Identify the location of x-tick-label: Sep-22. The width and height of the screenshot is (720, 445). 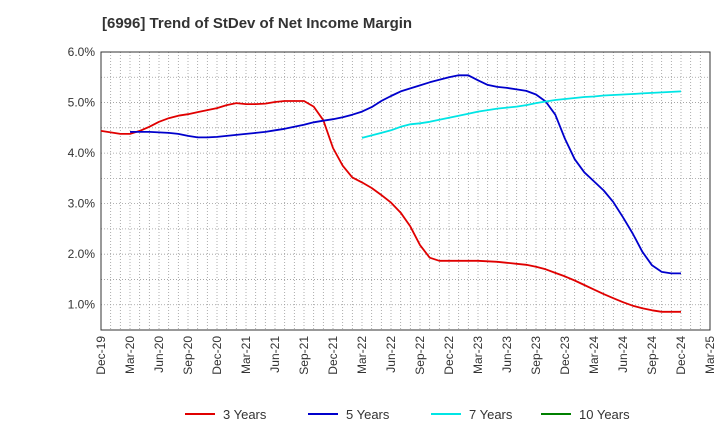
(420, 355).